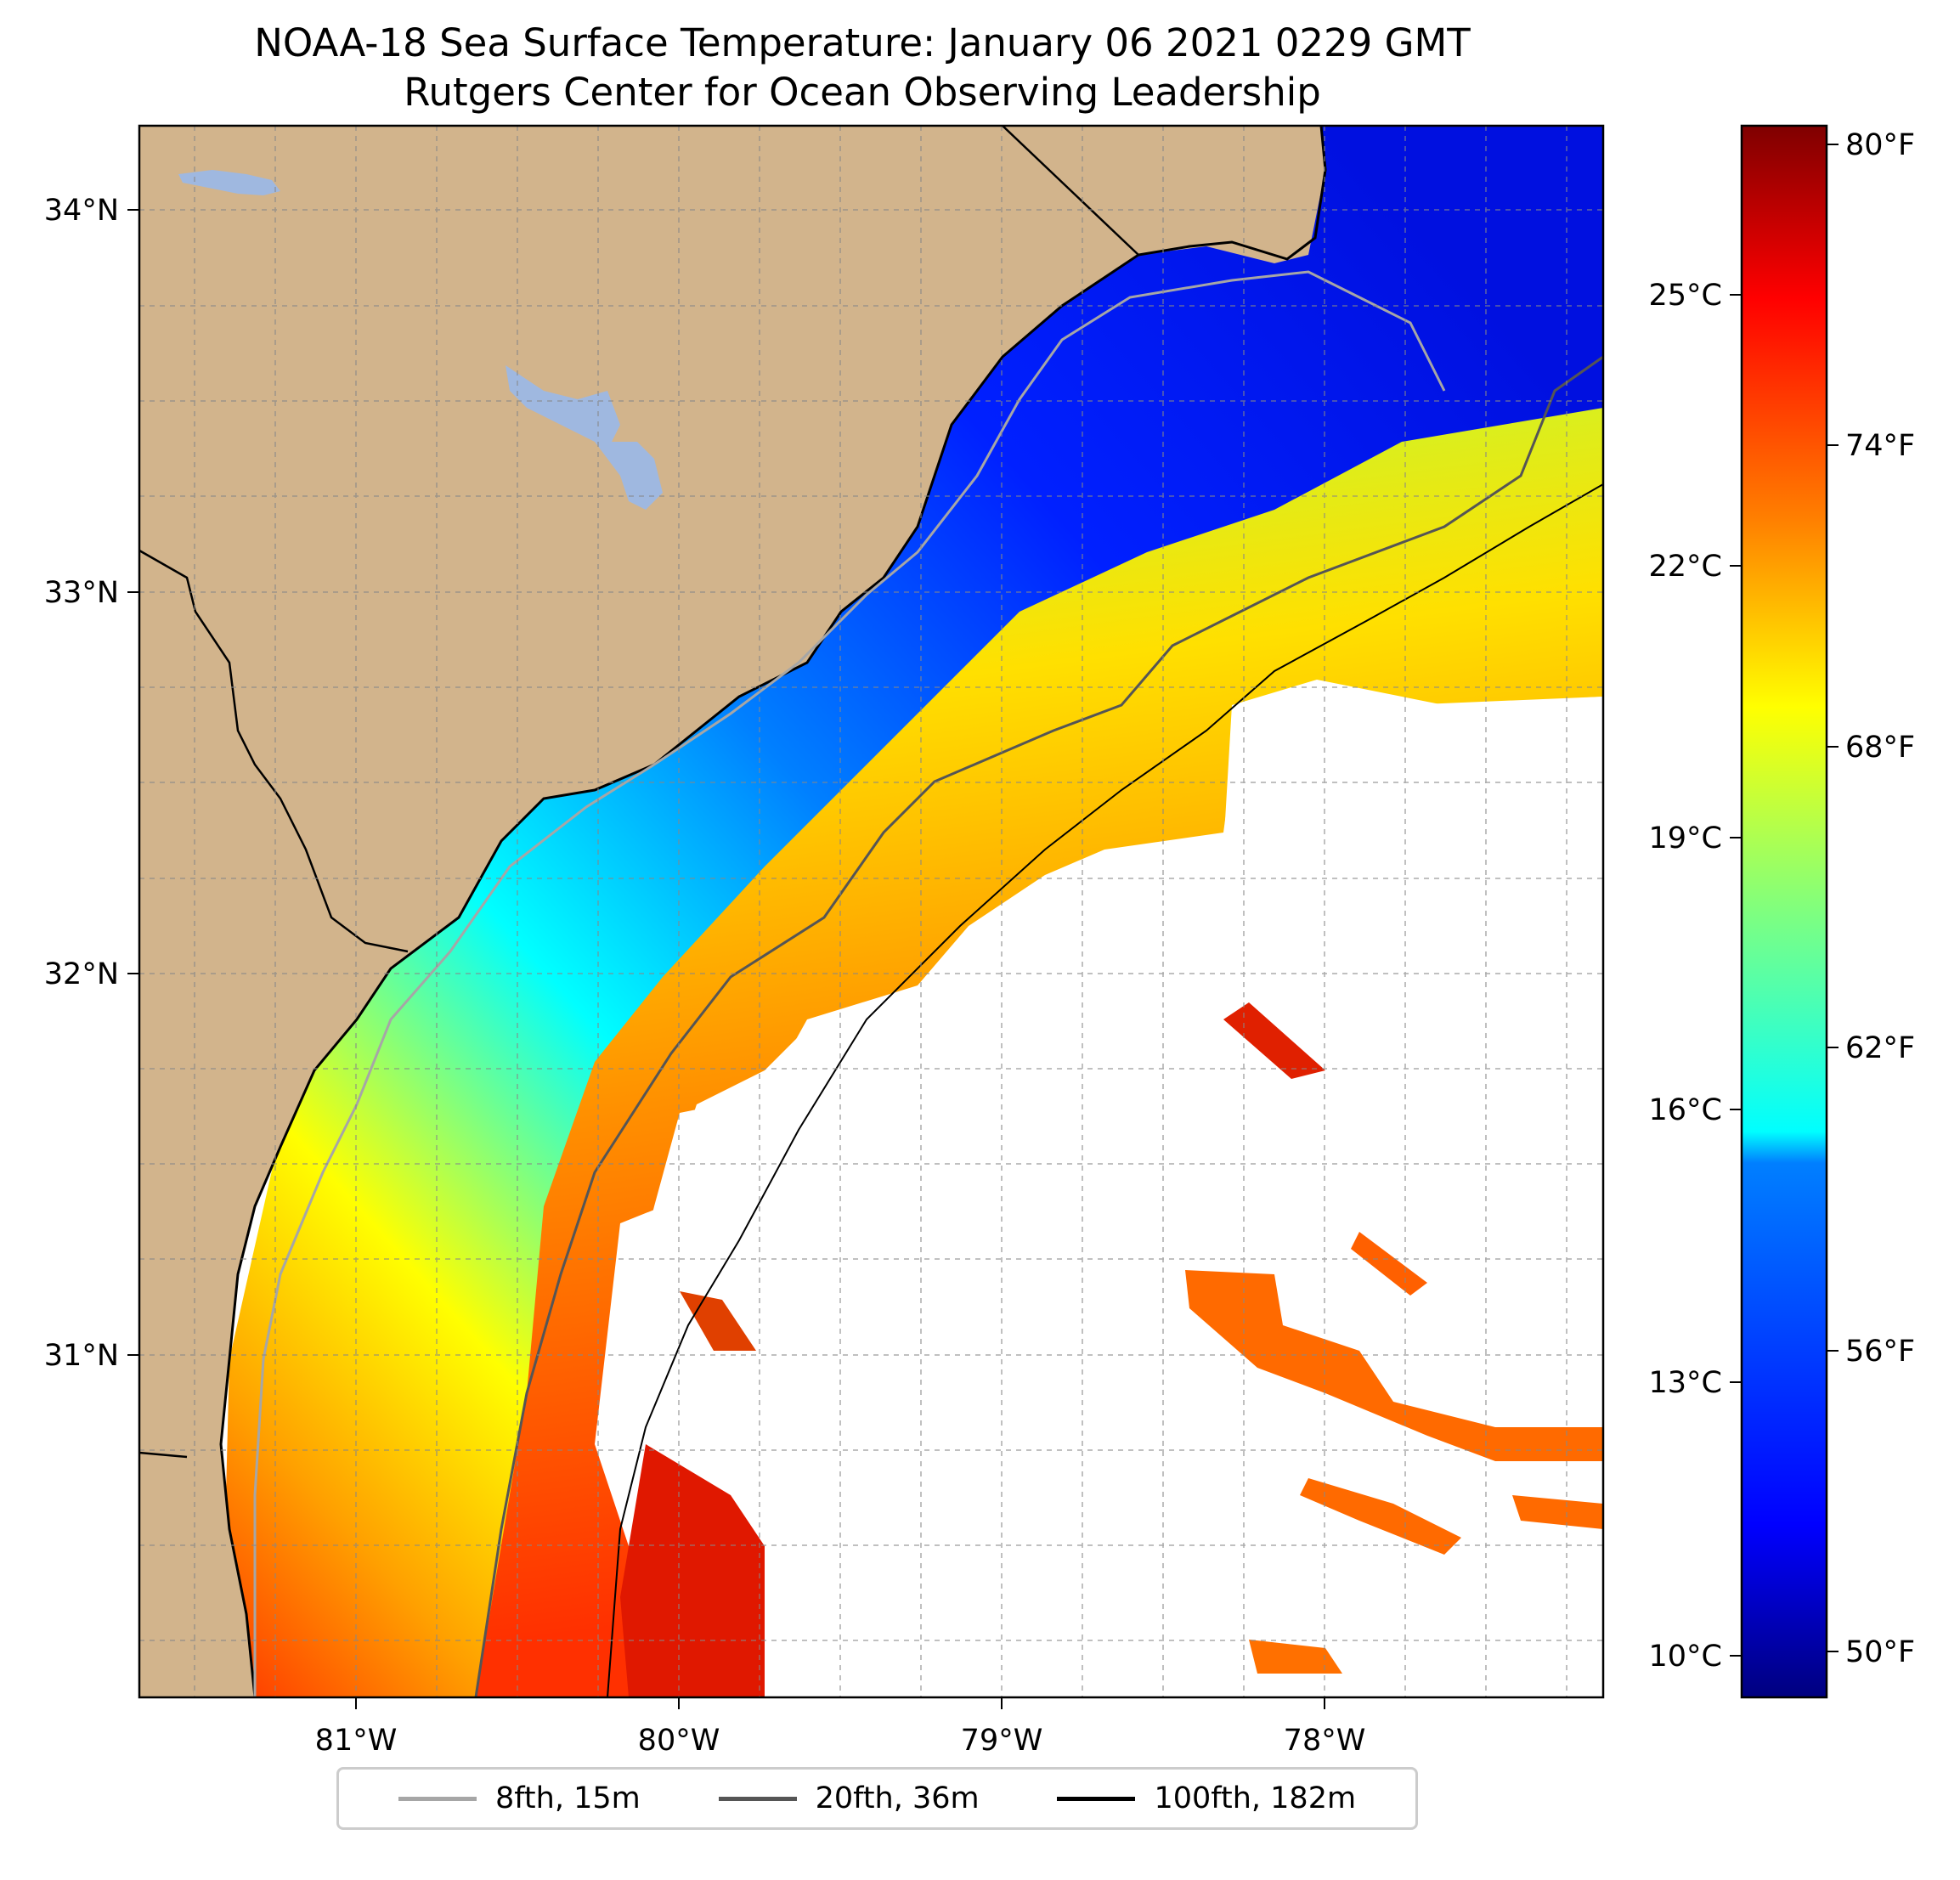  Describe the element at coordinates (1685, 1110) in the screenshot. I see `colorbar-celsius-label: 16°C` at that location.